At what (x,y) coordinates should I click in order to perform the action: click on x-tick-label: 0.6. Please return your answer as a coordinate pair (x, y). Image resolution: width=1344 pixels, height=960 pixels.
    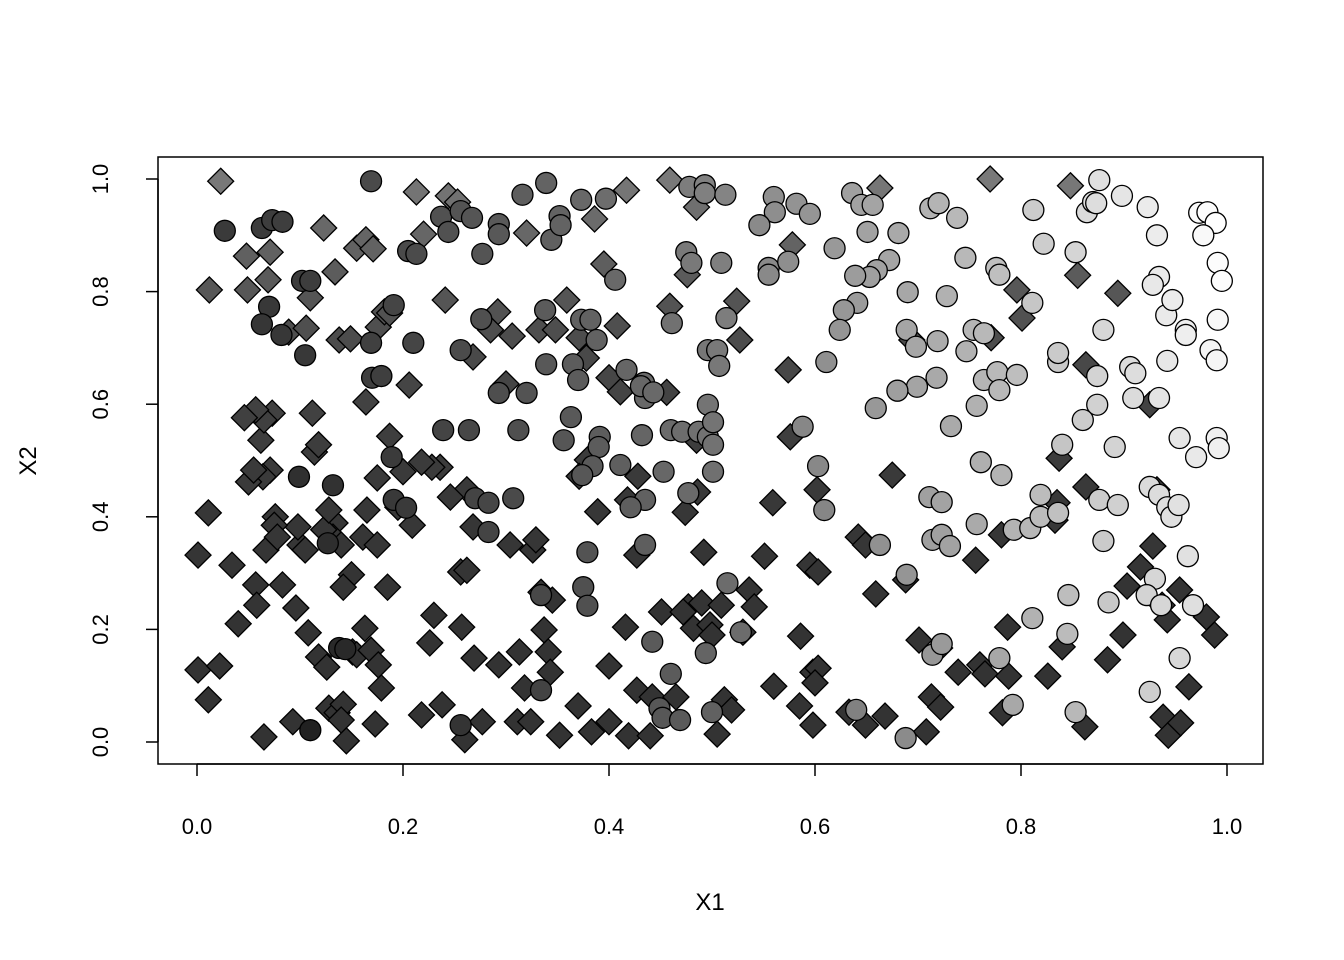
    Looking at the image, I should click on (815, 826).